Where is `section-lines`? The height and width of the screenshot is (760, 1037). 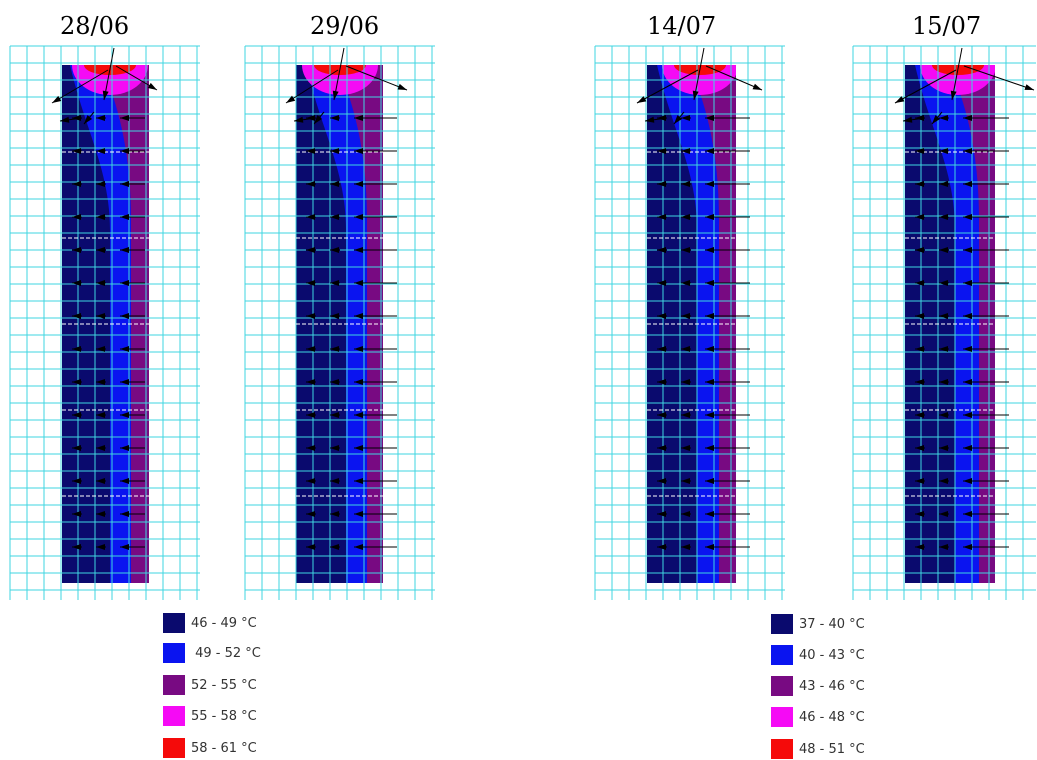 section-lines is located at coordinates (105, 324).